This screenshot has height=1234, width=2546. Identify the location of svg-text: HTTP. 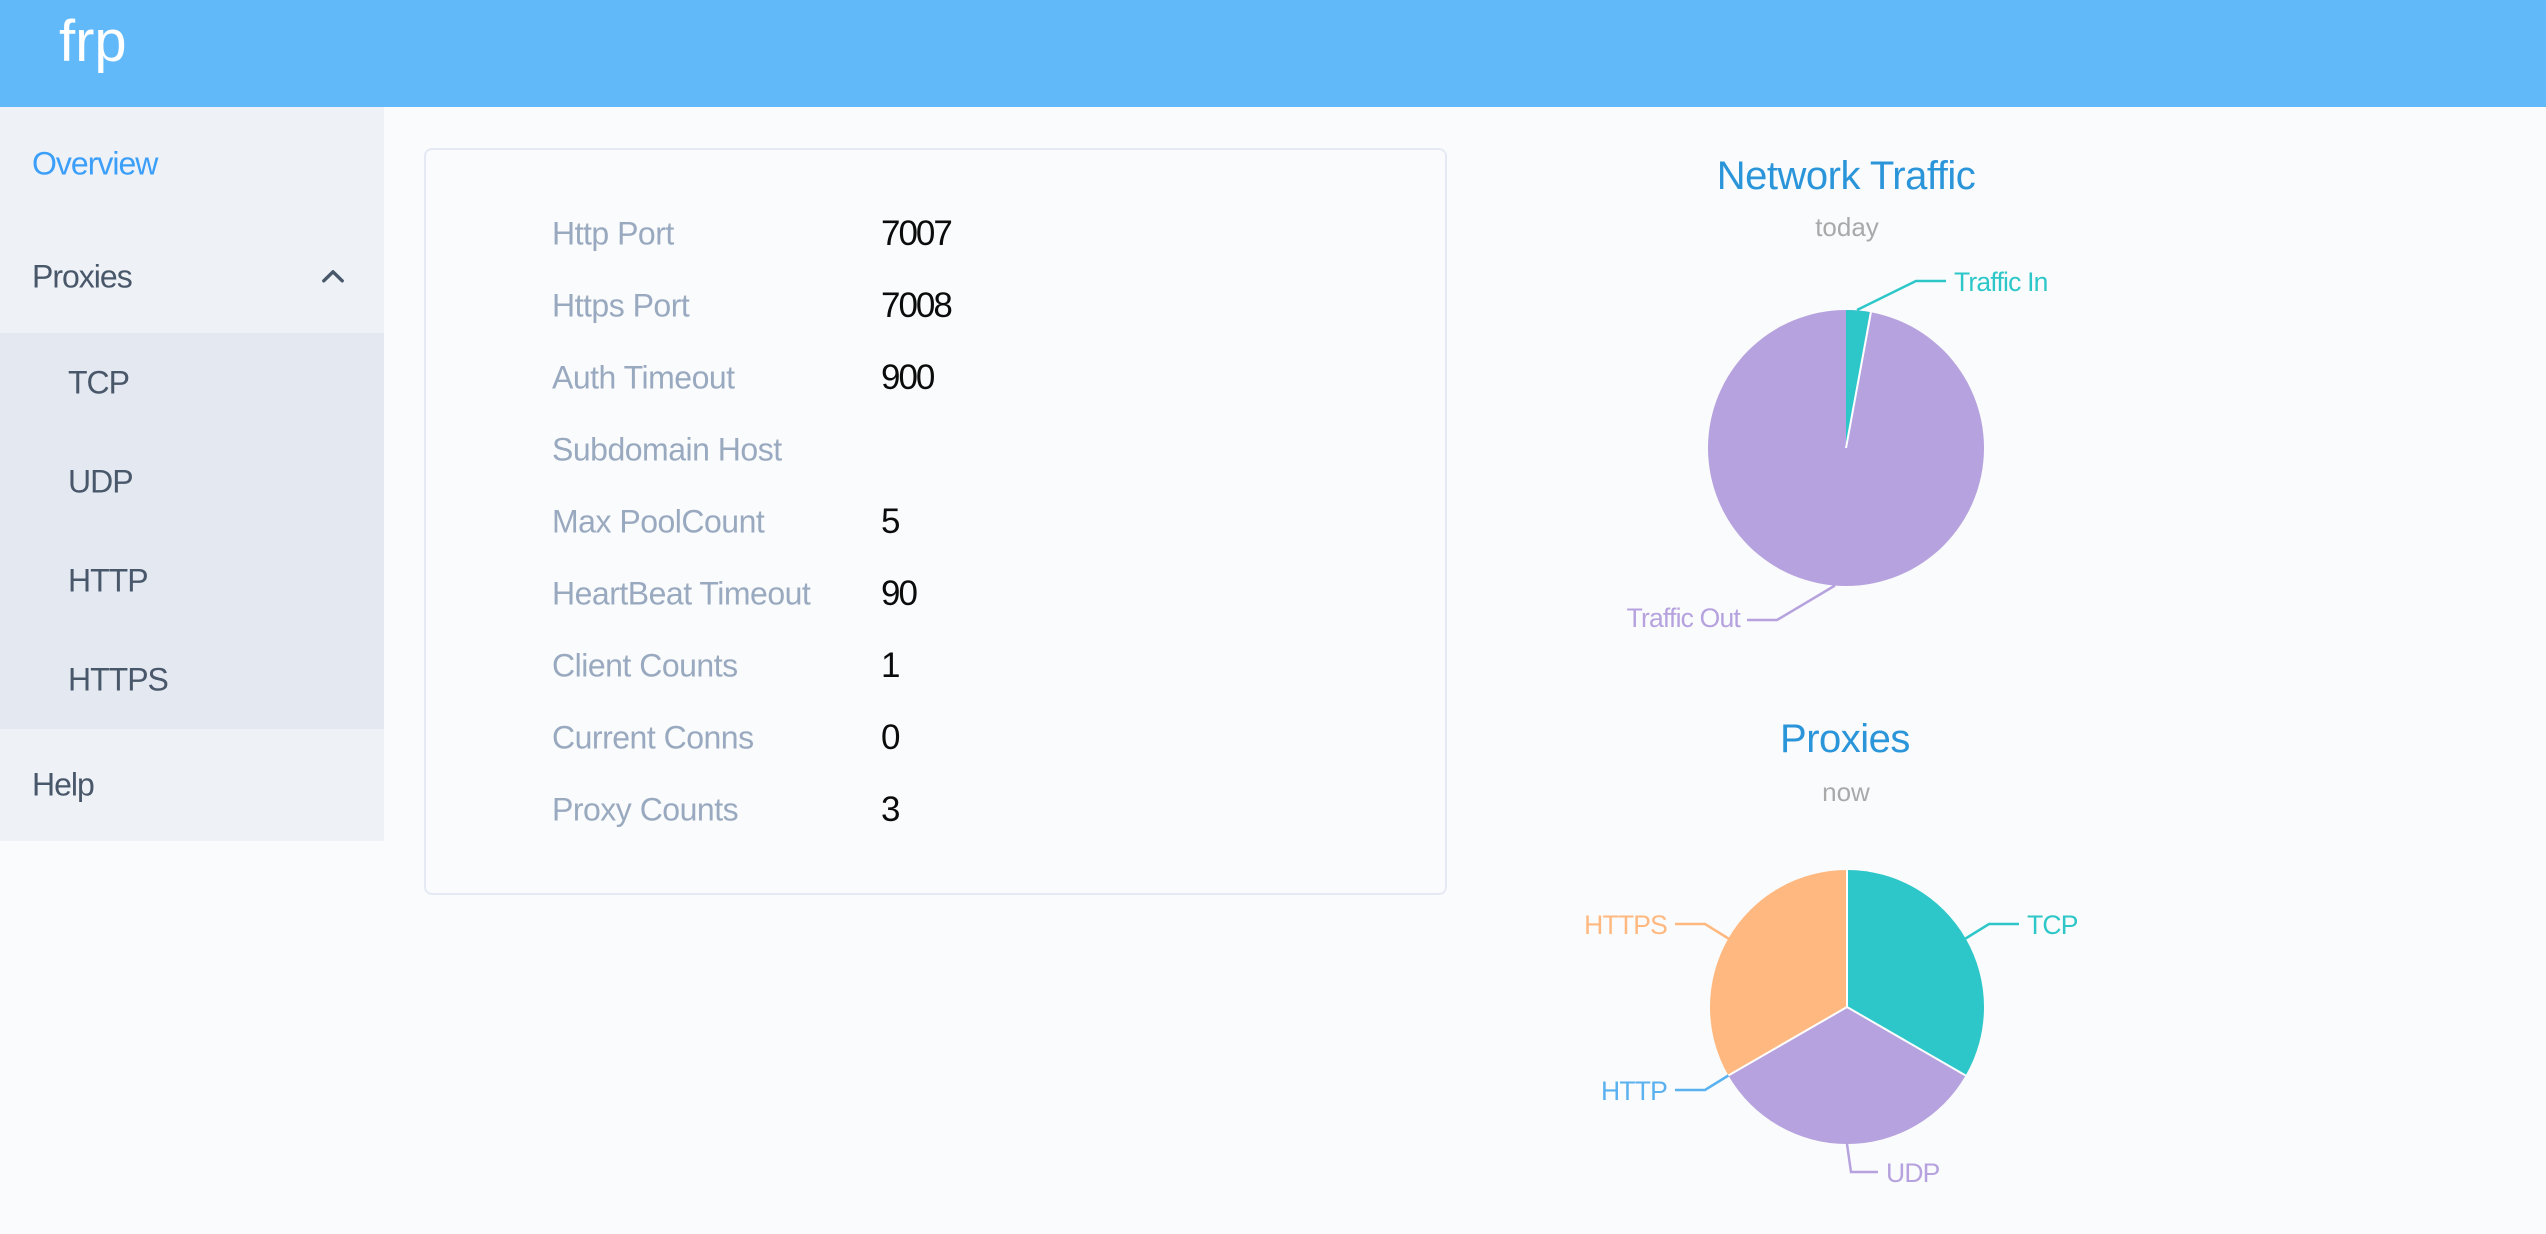
(1634, 1091).